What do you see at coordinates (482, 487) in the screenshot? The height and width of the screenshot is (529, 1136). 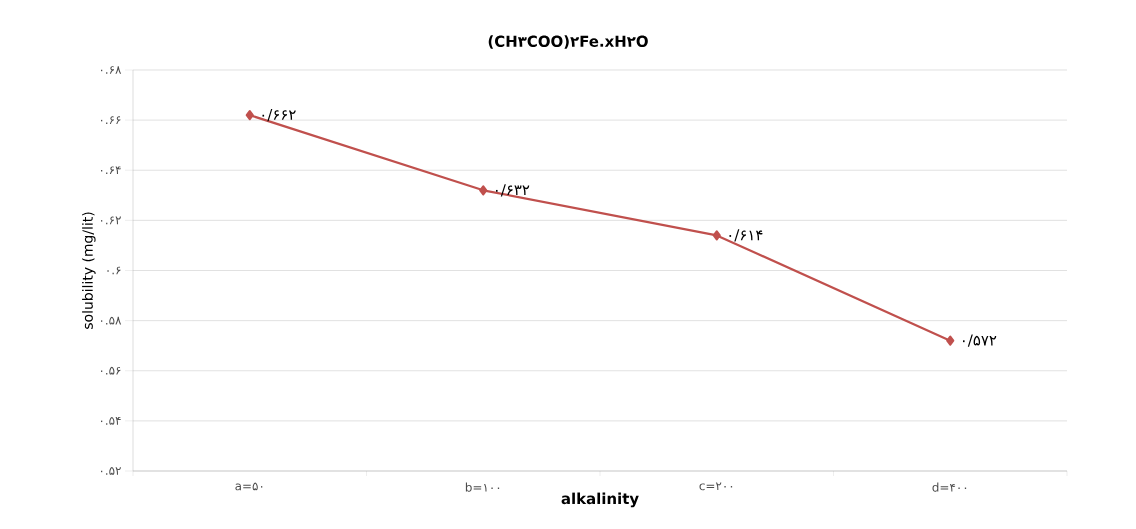 I see `x-tick-label: b=۱۰۰` at bounding box center [482, 487].